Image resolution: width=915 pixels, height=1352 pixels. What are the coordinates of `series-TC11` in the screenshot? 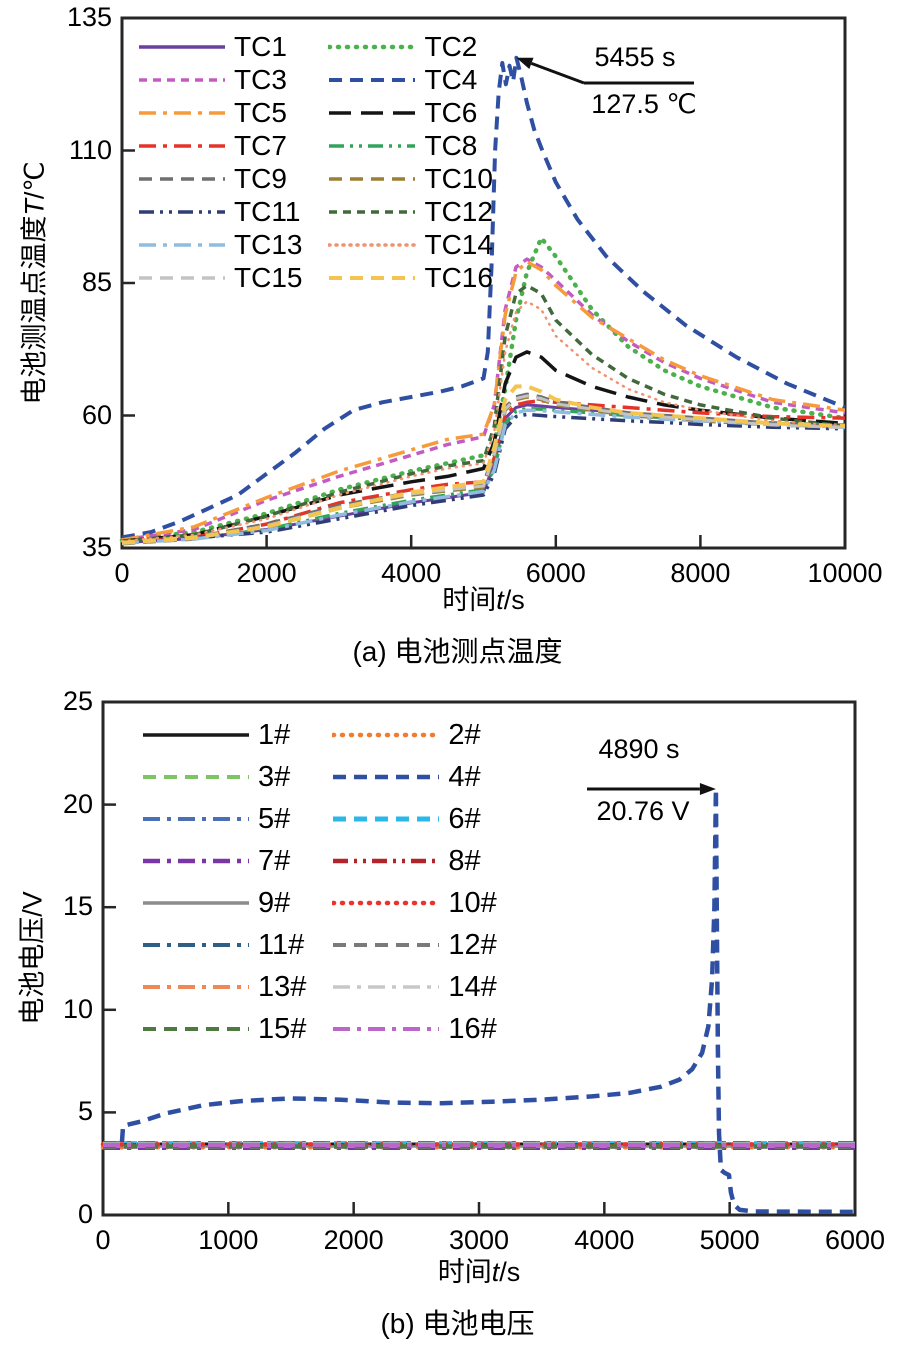 It's located at (483, 478).